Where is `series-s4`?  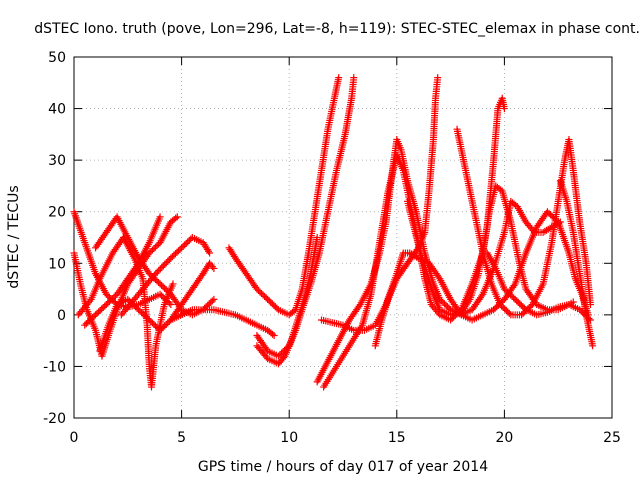
series-s4 is located at coordinates (122, 271).